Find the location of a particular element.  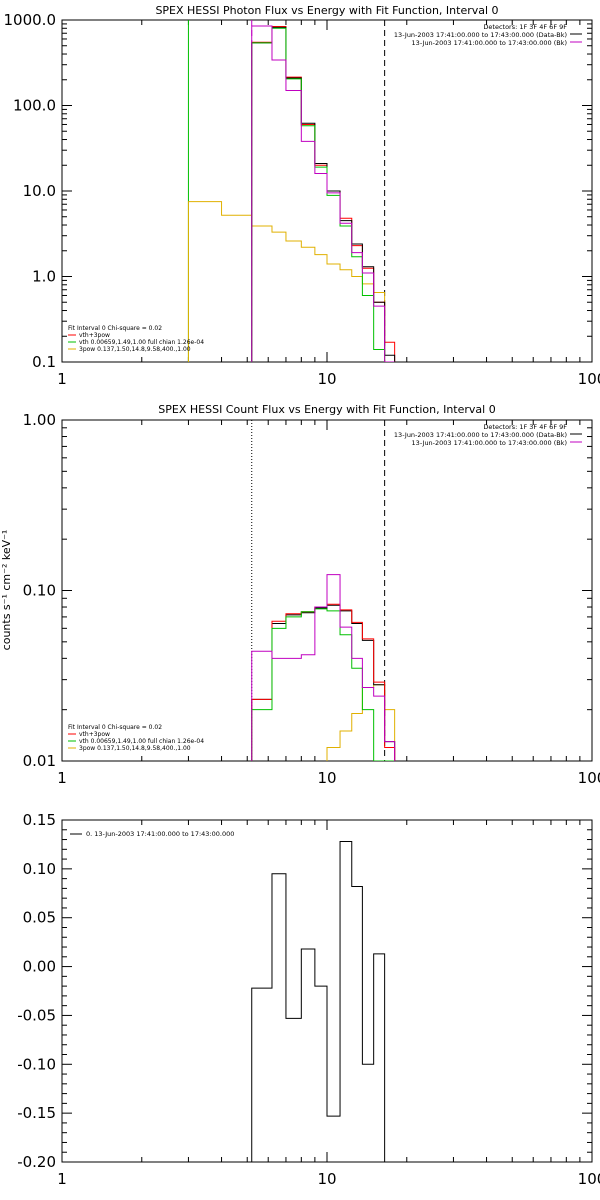

y-tick-label: 0.00 is located at coordinates (39, 967).